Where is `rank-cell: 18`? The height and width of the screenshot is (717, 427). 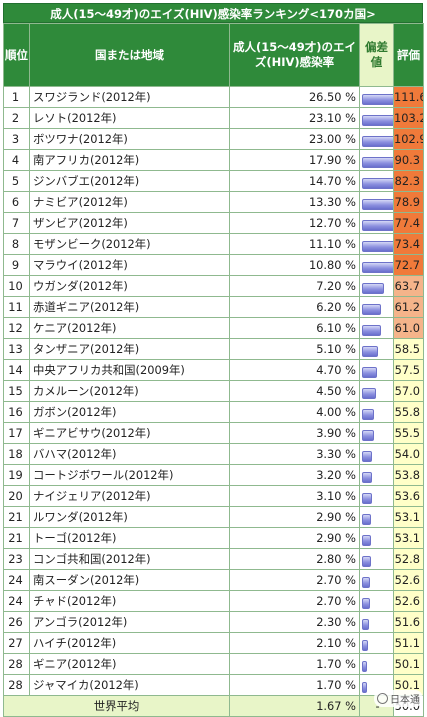
rank-cell: 18 is located at coordinates (16, 454).